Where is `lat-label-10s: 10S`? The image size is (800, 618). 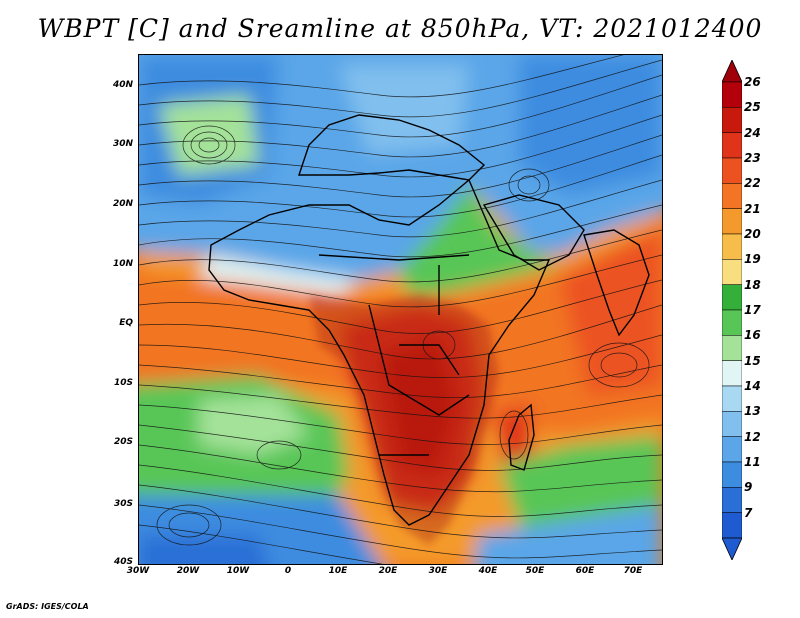
lat-label-10s: 10S is located at coordinates (123, 383).